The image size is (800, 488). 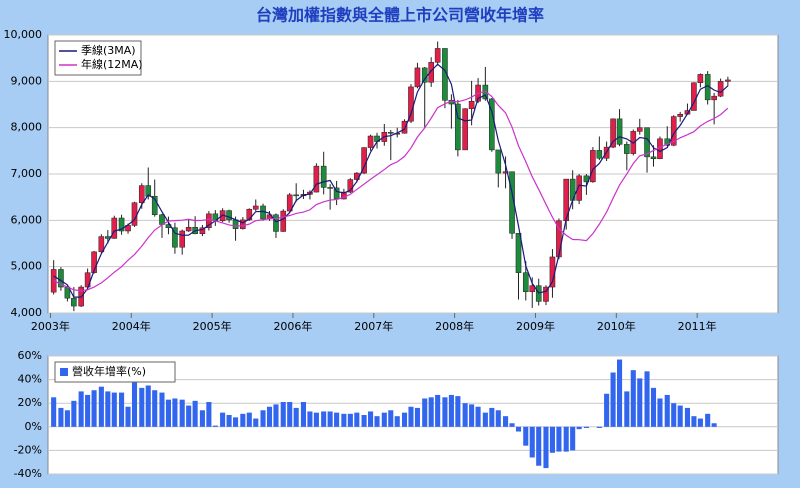 What do you see at coordinates (64, 372) in the screenshot?
I see `legend-swatch` at bounding box center [64, 372].